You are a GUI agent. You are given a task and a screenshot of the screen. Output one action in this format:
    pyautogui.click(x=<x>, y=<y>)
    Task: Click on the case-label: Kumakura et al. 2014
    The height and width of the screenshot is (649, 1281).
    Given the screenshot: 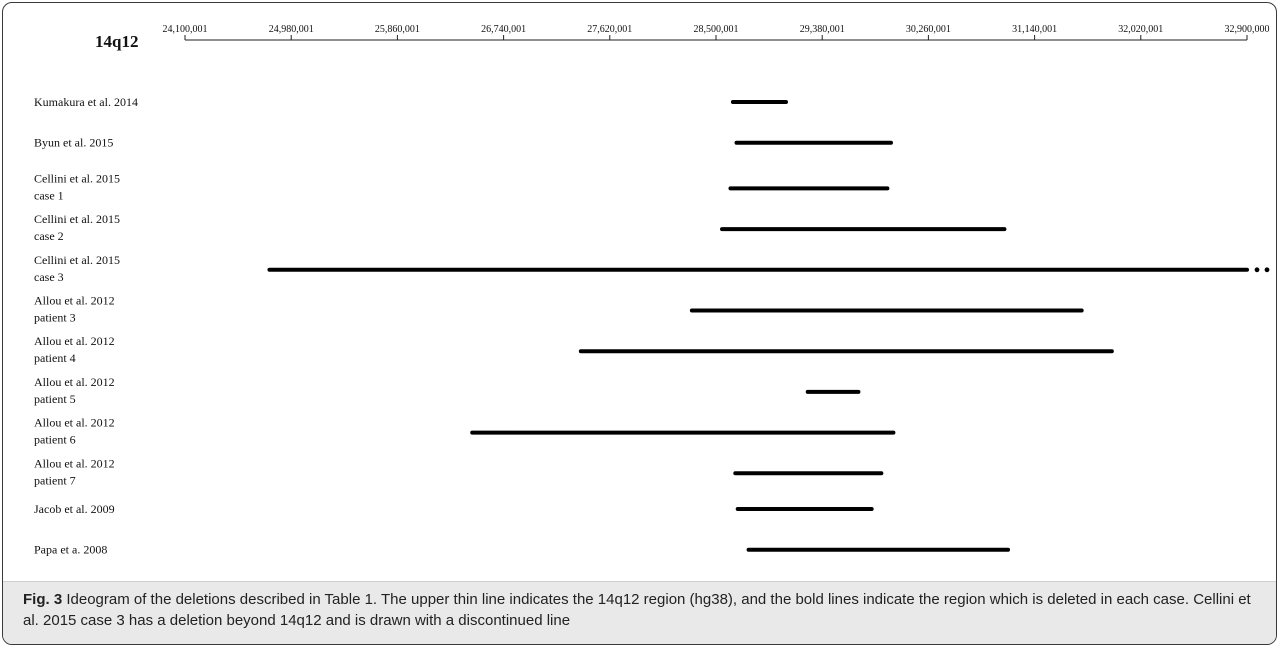 What is the action you would take?
    pyautogui.click(x=86, y=102)
    